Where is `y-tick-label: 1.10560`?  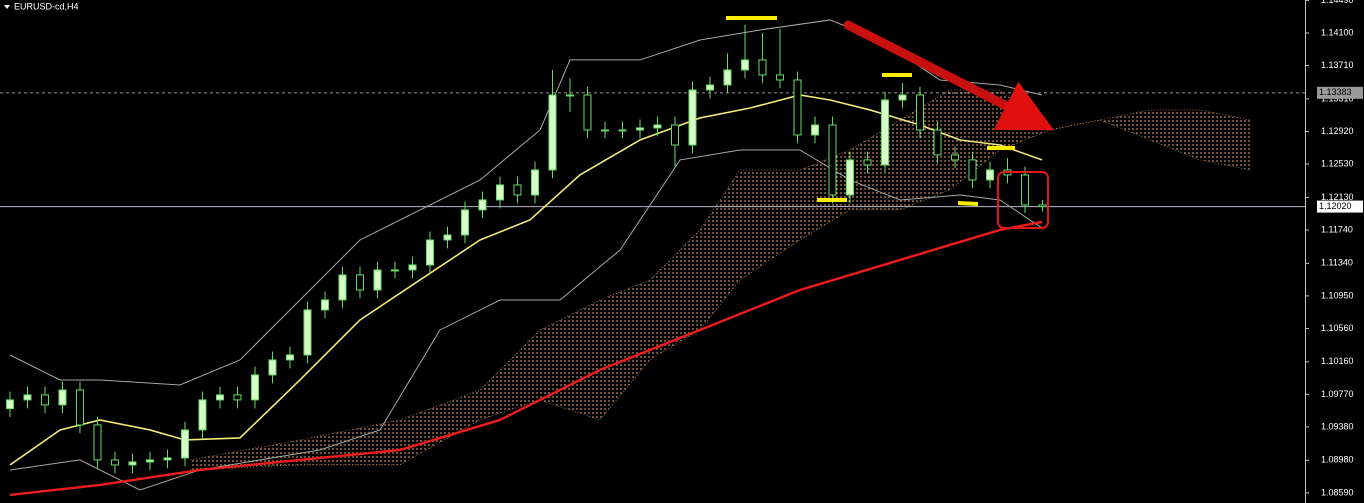 y-tick-label: 1.10560 is located at coordinates (1337, 328).